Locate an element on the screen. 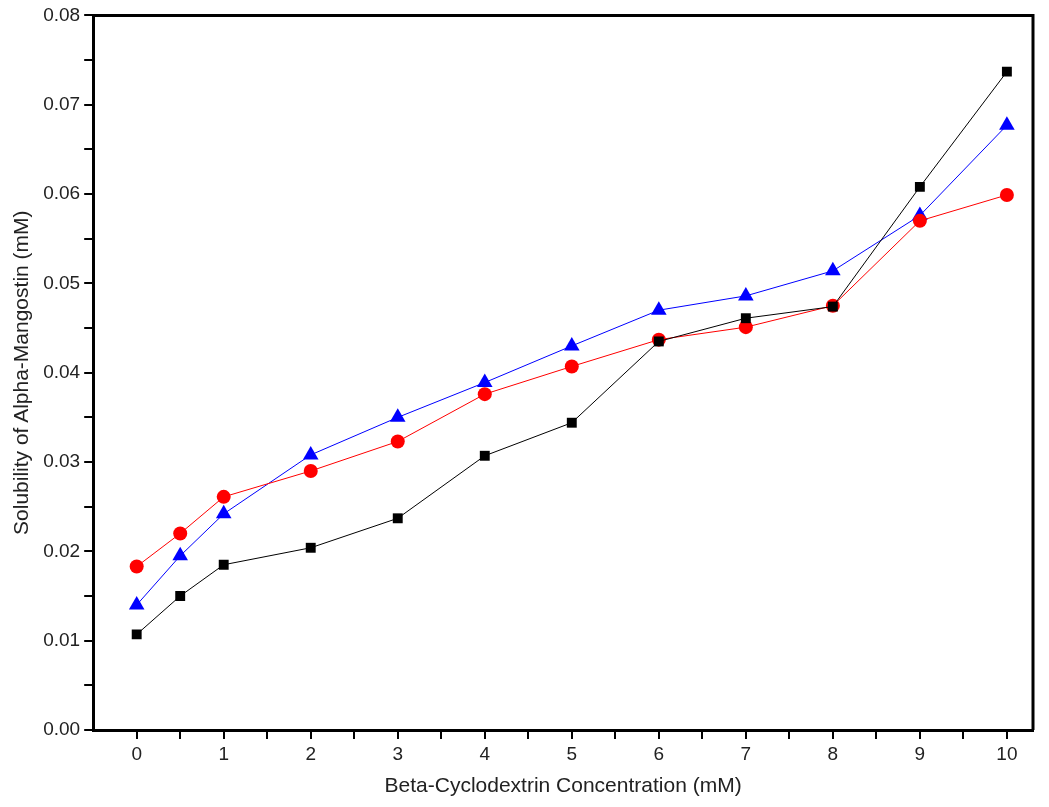  y-tick-label: 0.04 is located at coordinates (62, 371).